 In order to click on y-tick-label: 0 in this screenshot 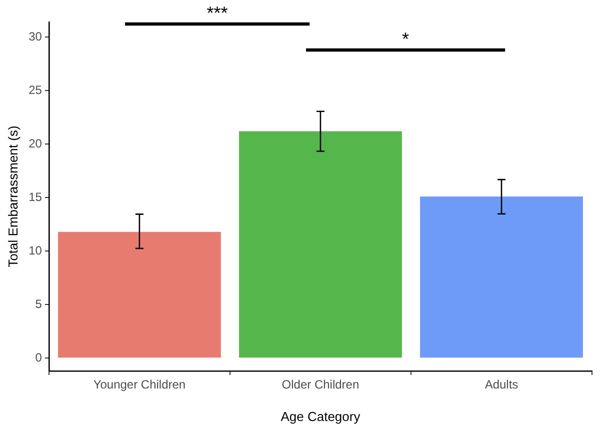, I will do `click(38, 357)`.